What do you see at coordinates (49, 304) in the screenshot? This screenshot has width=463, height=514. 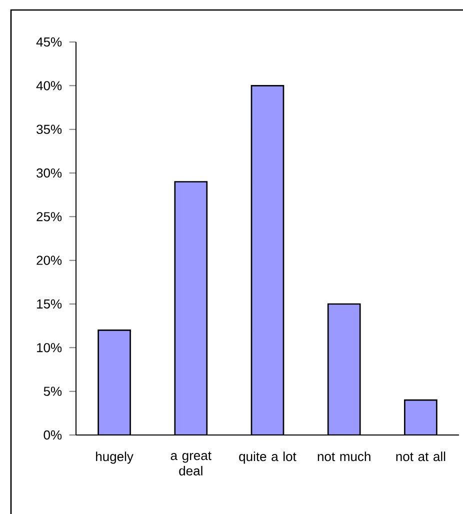 I see `y-tick-label: 15%` at bounding box center [49, 304].